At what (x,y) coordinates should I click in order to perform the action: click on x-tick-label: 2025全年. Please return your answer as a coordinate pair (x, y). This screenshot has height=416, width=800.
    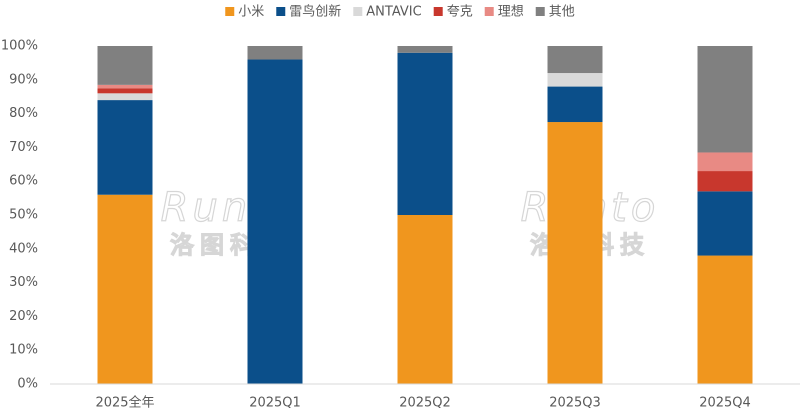
    Looking at the image, I should click on (124, 403).